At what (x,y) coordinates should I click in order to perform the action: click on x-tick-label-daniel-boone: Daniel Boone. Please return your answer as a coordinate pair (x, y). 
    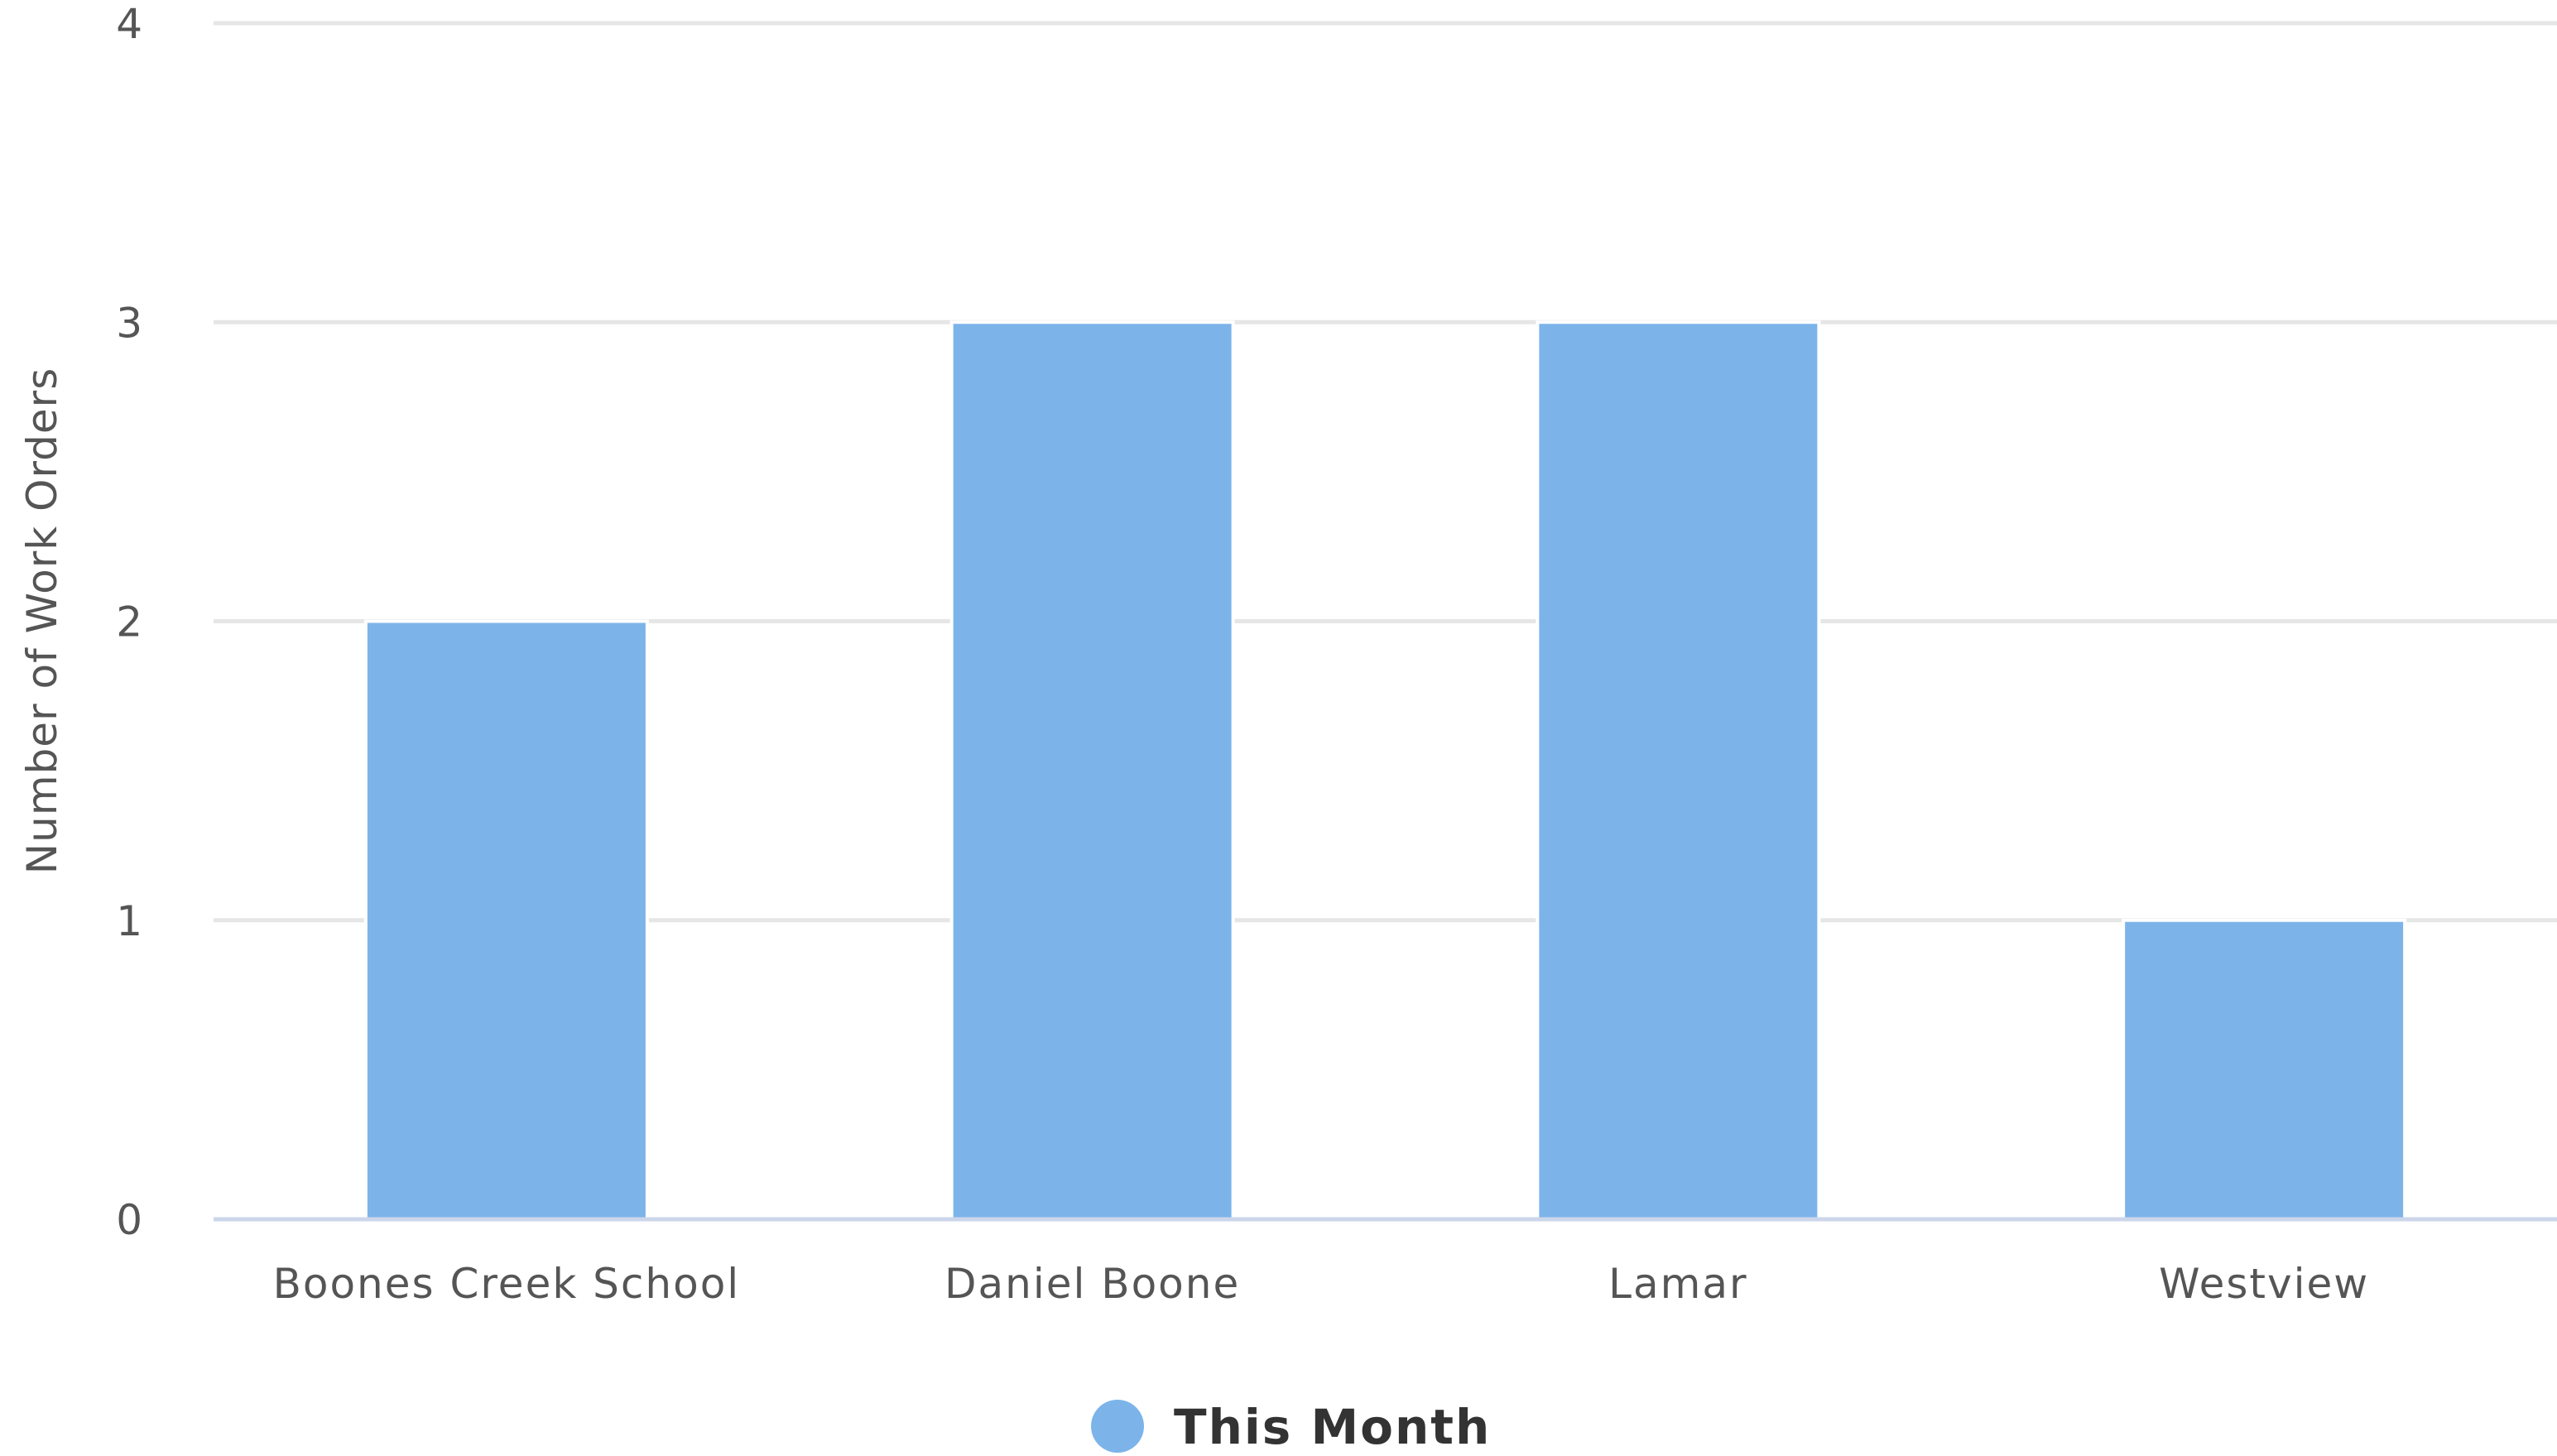
    Looking at the image, I should click on (1092, 1284).